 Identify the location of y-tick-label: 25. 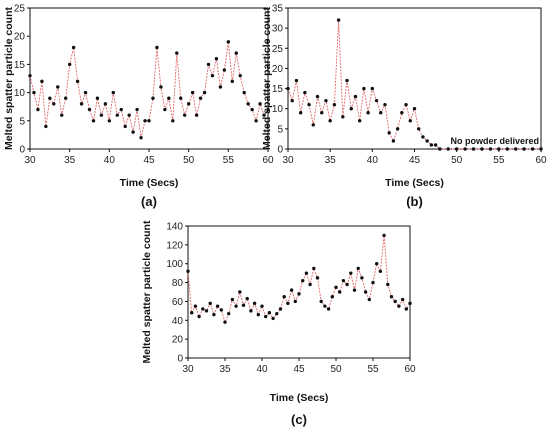
(278, 49).